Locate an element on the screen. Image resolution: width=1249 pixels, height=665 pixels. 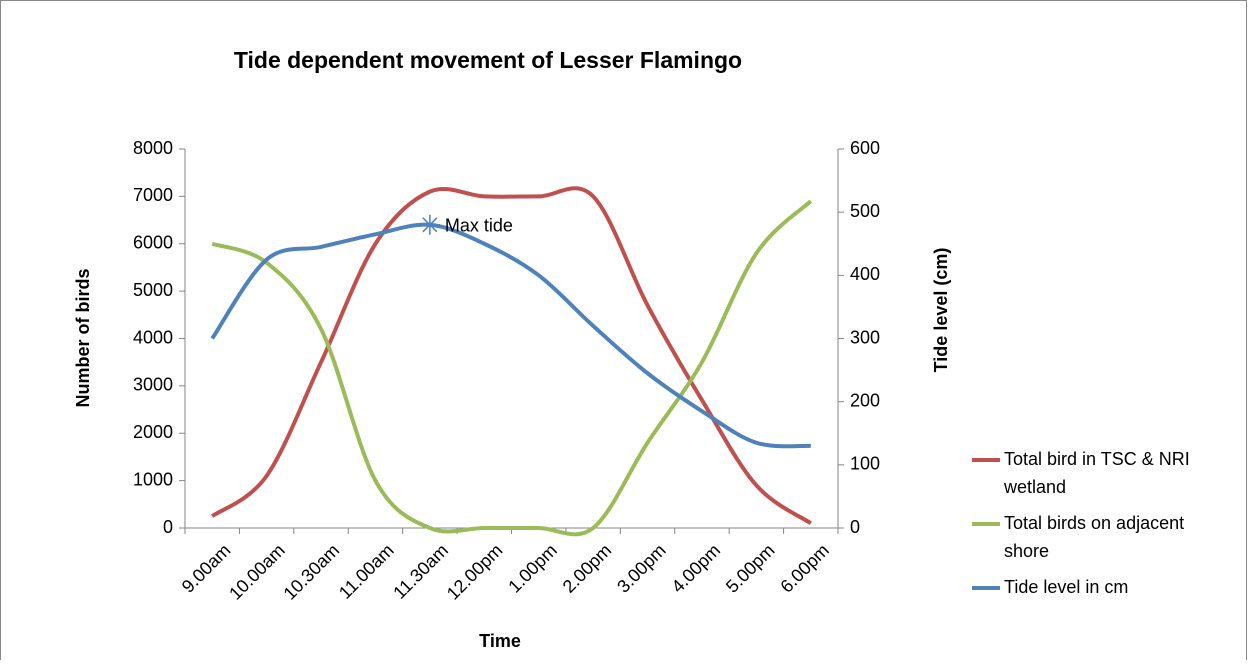
y2-tick-label: 300 is located at coordinates (865, 337).